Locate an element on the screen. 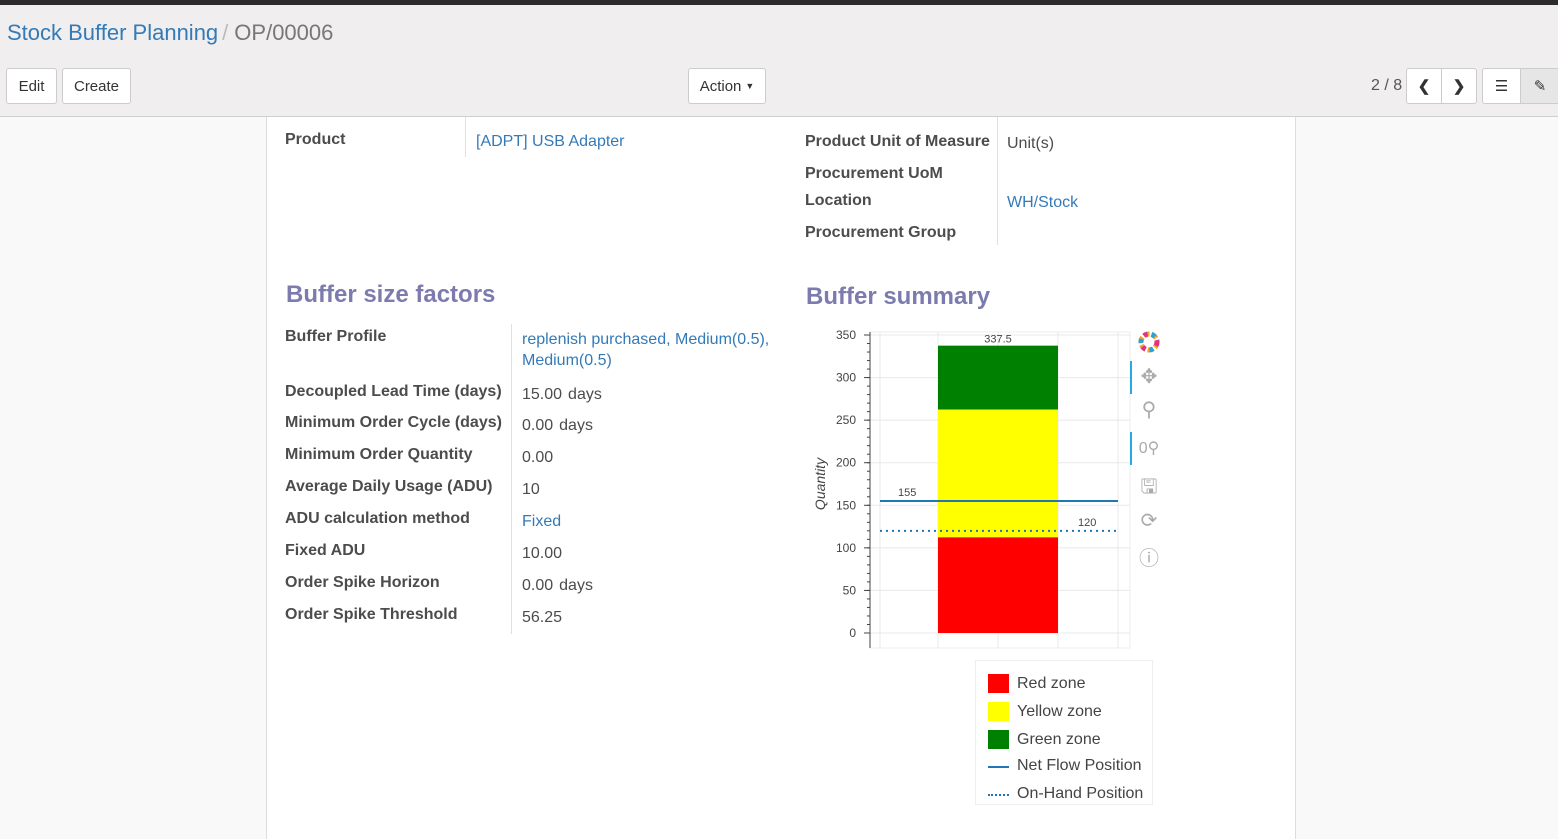 This screenshot has width=1558, height=839. next-record-button: ❯ is located at coordinates (1459, 86).